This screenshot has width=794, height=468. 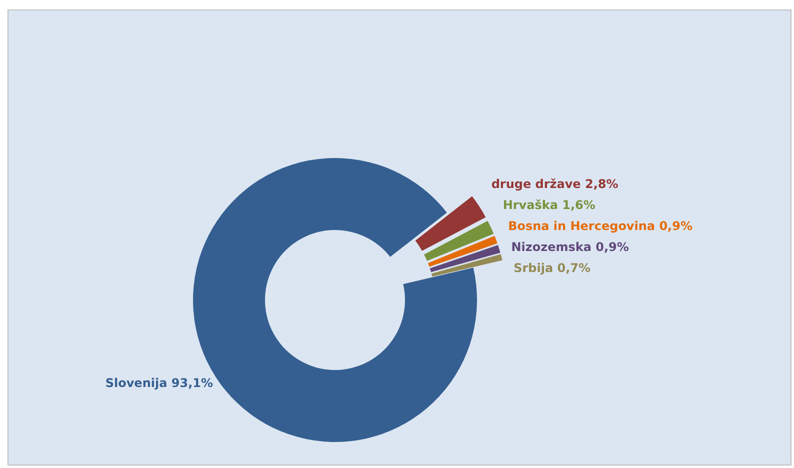 What do you see at coordinates (554, 184) in the screenshot?
I see `slice-label: druge države 2,8%` at bounding box center [554, 184].